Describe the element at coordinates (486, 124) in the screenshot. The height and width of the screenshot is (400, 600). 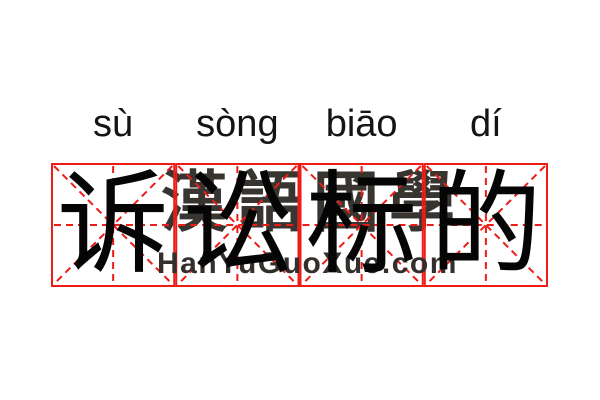
I see `pinyin-syllable: dí` at that location.